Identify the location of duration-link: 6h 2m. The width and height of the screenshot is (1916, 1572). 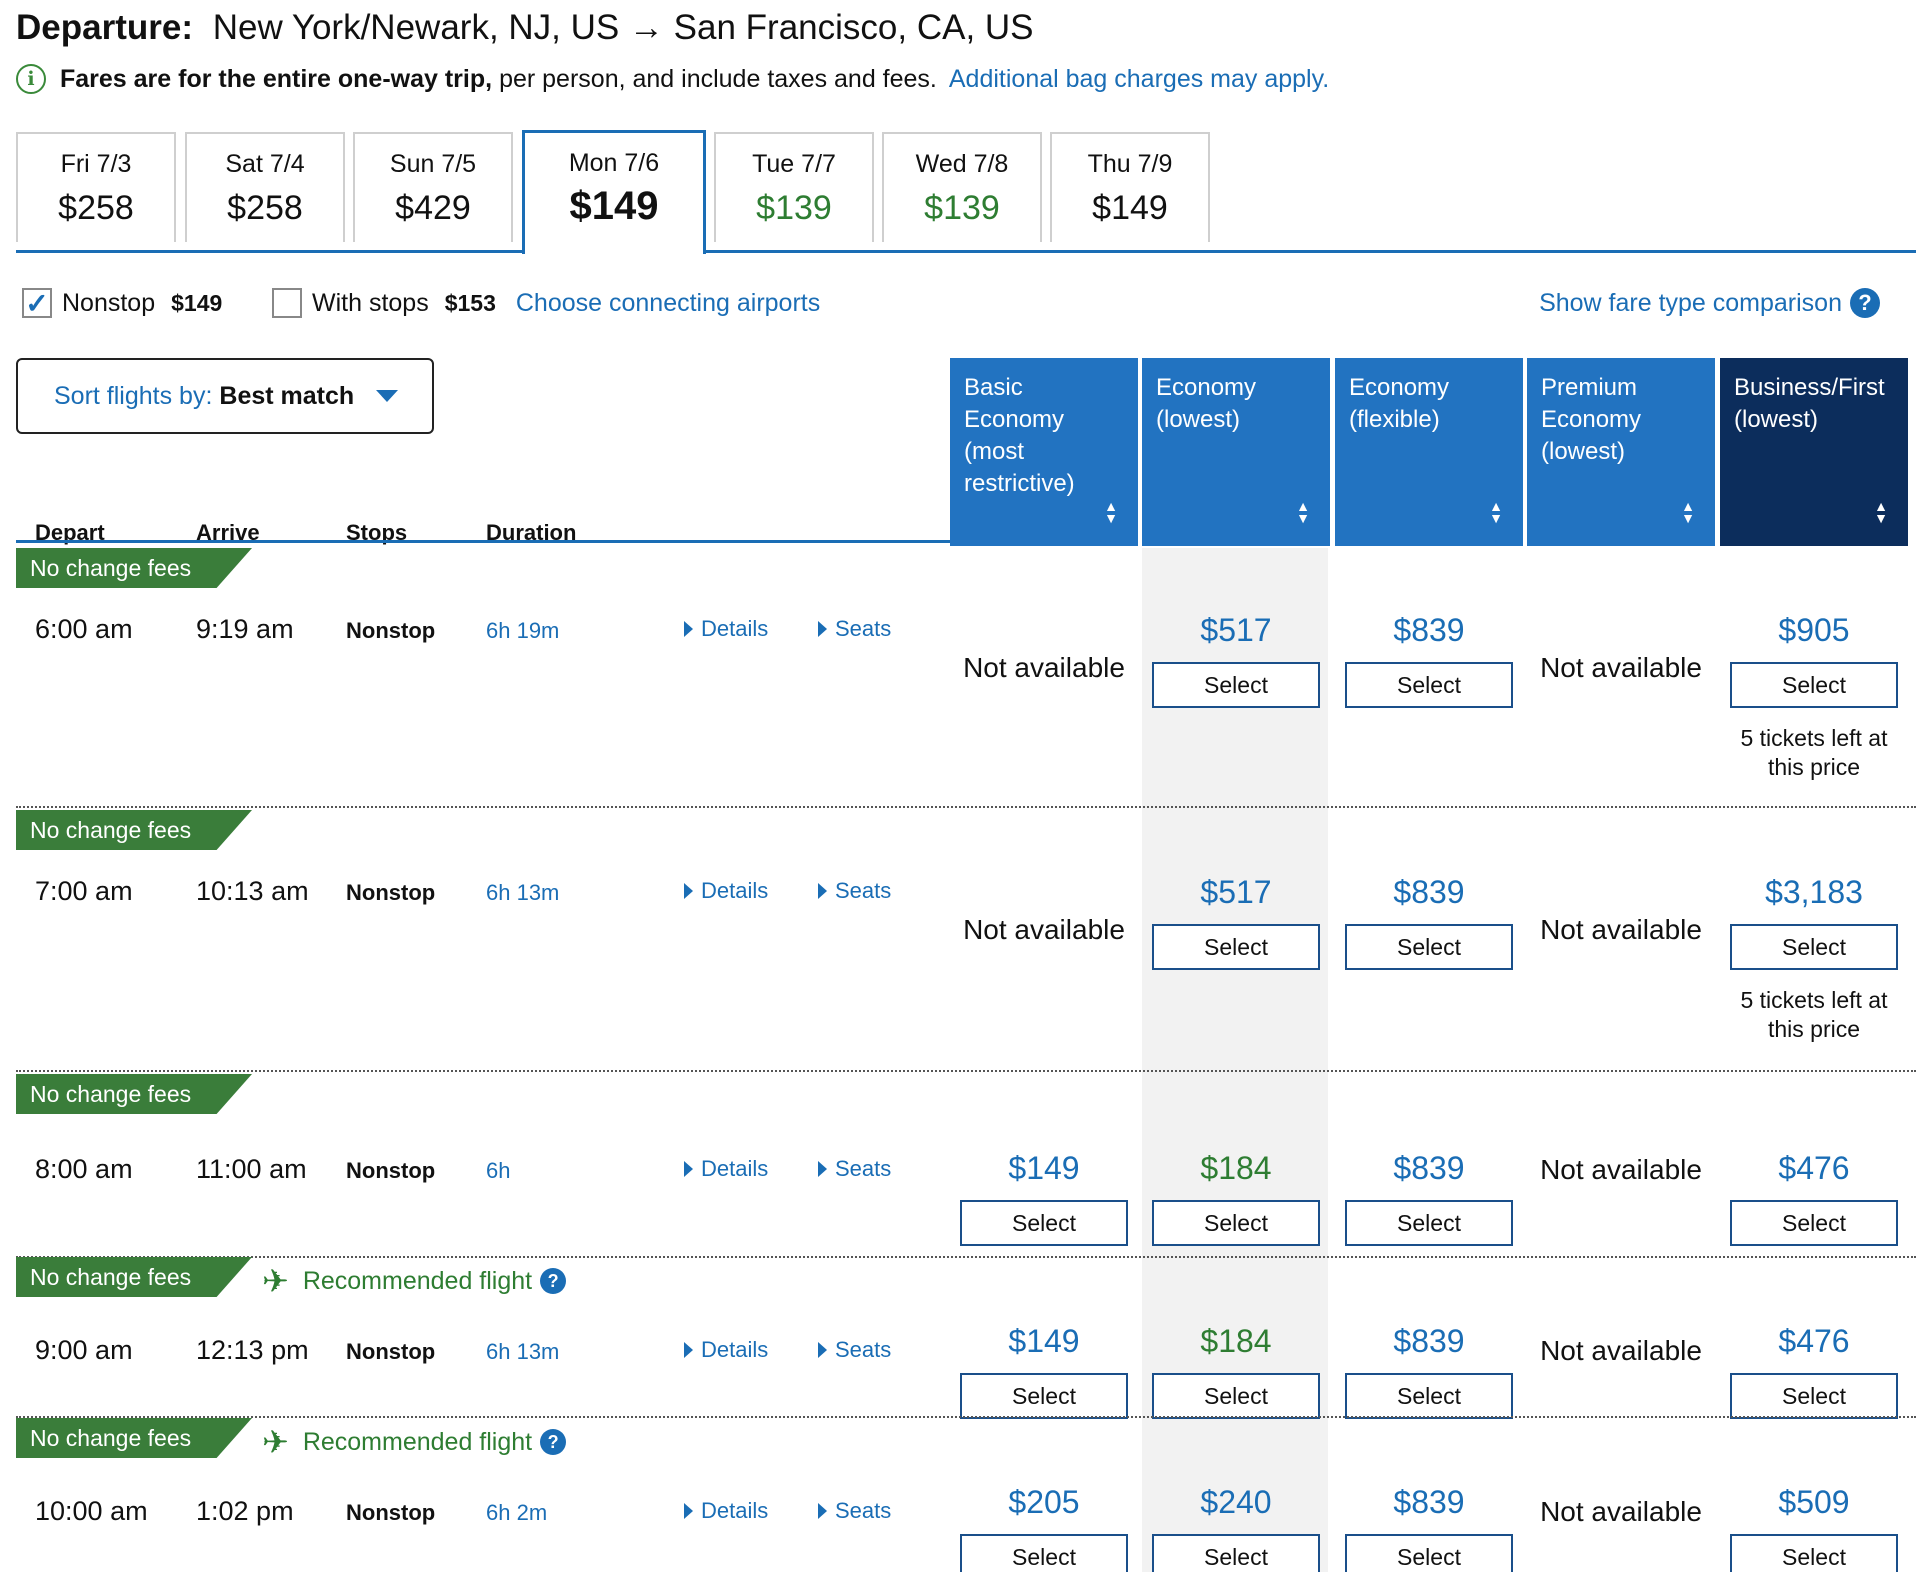
(517, 1512).